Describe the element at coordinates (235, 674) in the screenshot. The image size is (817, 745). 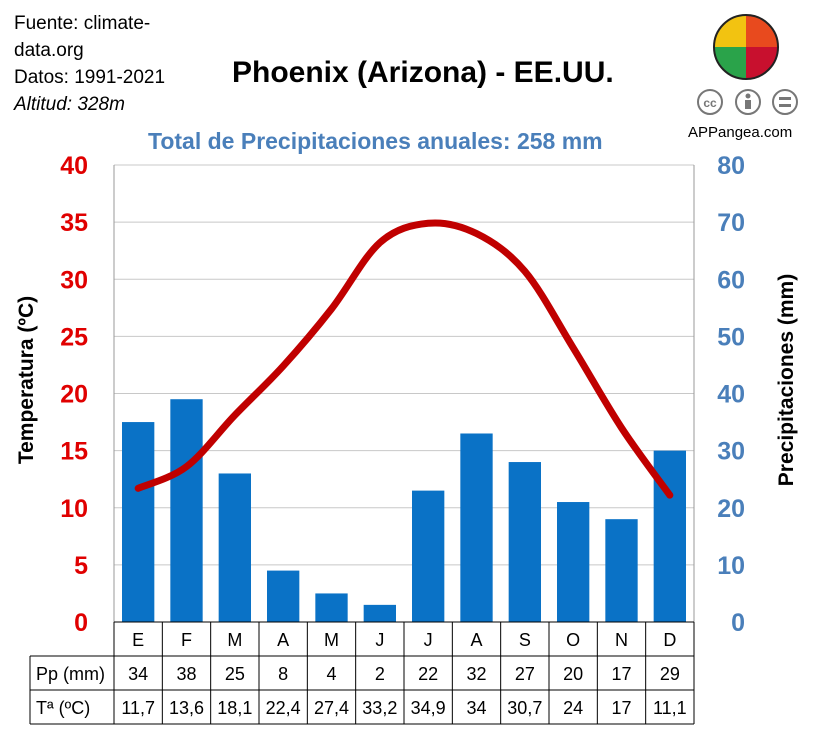
I see `table-cell: 25` at that location.